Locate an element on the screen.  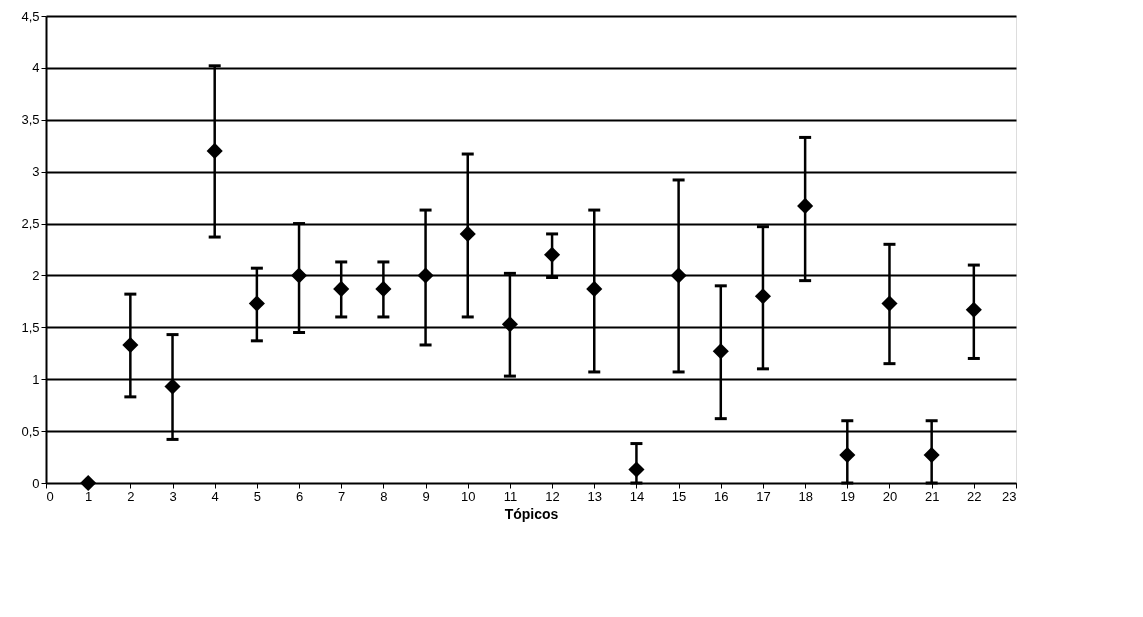
x-tick-label: 4 is located at coordinates (215, 496).